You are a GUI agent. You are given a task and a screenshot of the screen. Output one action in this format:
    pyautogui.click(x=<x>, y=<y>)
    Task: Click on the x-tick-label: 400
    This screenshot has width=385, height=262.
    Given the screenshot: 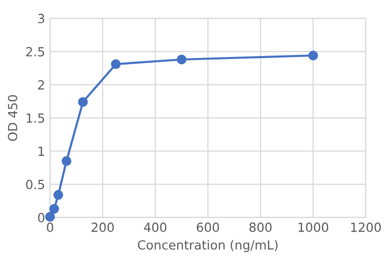 What is the action you would take?
    pyautogui.click(x=155, y=227)
    